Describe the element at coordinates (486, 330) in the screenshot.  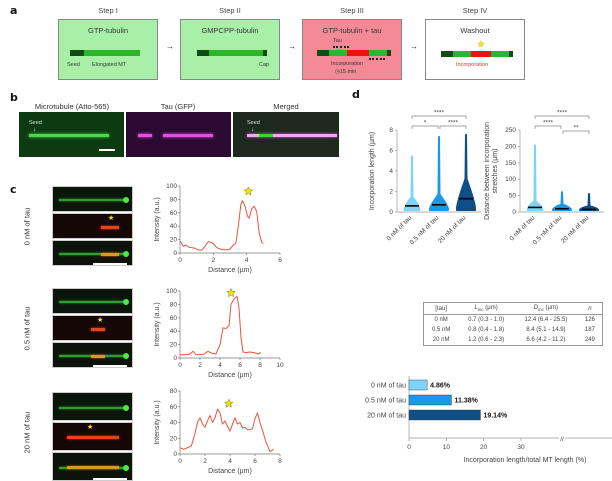
I see `table-cell: 0.8 (0.4 - 1.8)` at that location.